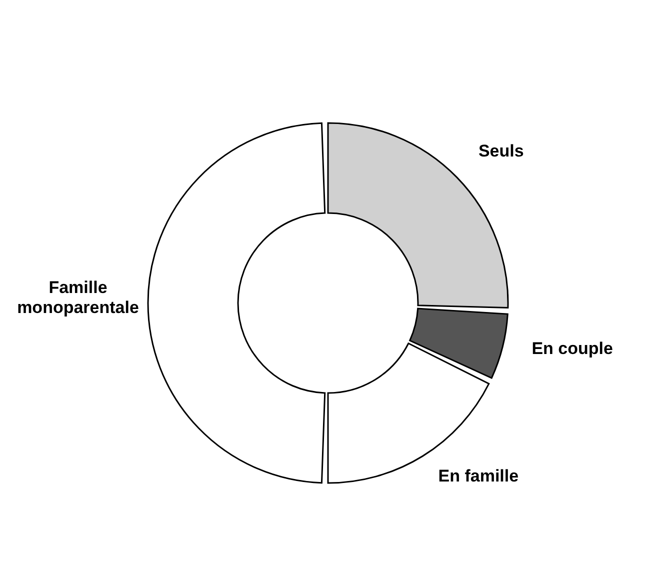  Describe the element at coordinates (572, 348) in the screenshot. I see `slice-label: En couple` at that location.